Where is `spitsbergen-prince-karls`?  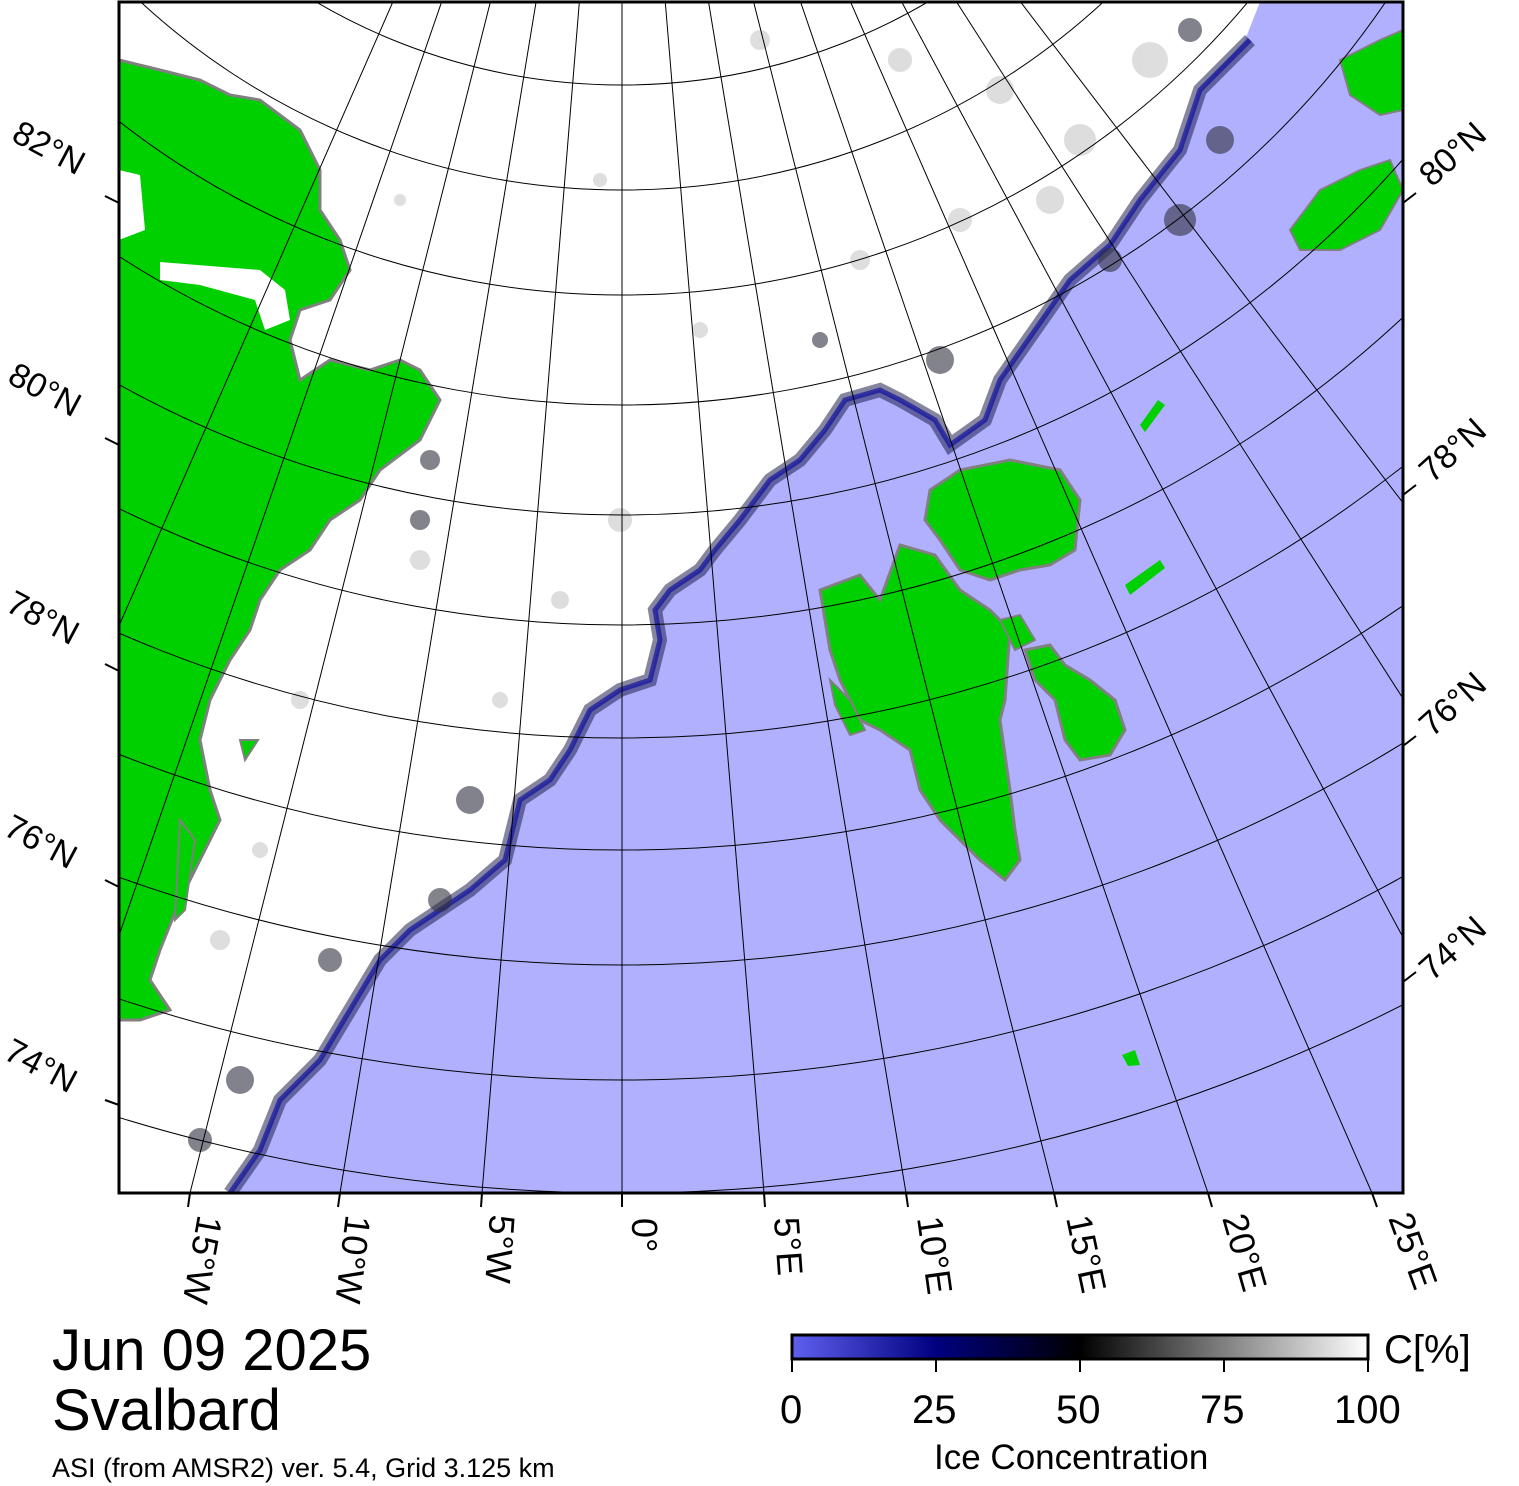 spitsbergen-prince-karls is located at coordinates (847, 706).